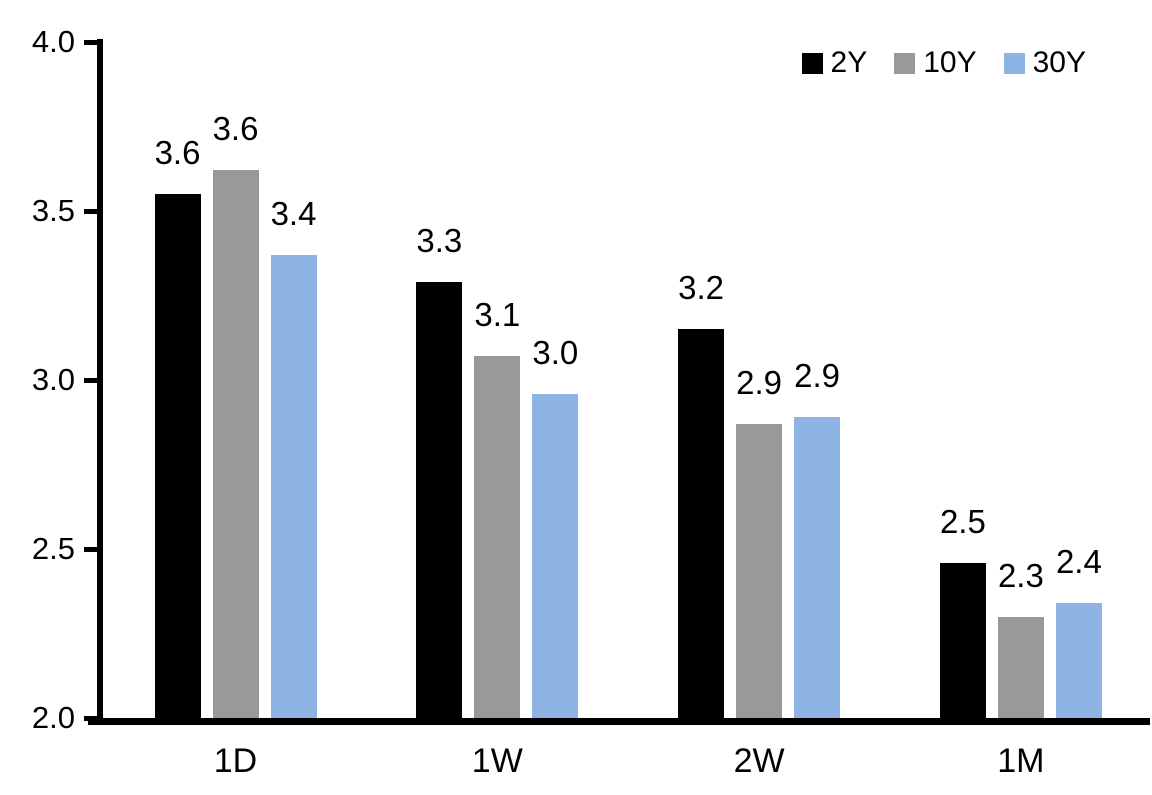 Image resolution: width=1152 pixels, height=795 pixels. I want to click on bar-value-label: 3.1, so click(497, 315).